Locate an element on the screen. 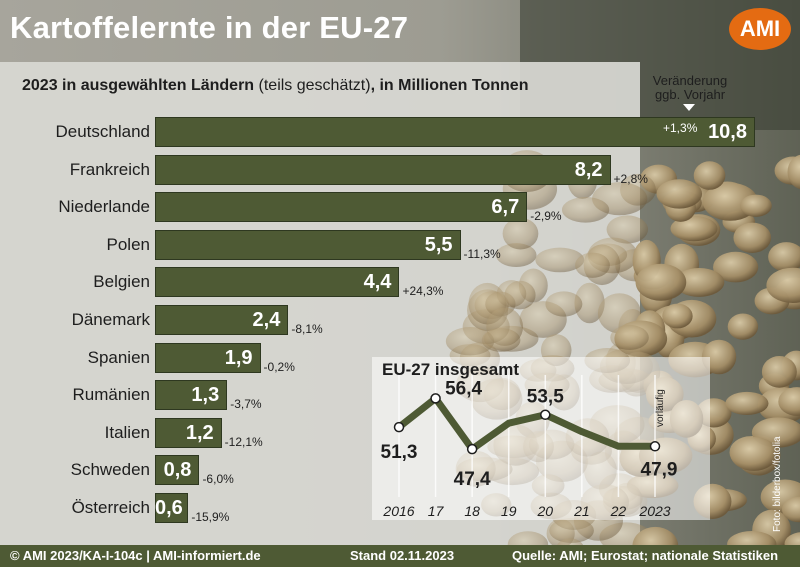  eu-total-panel is located at coordinates (541, 438).